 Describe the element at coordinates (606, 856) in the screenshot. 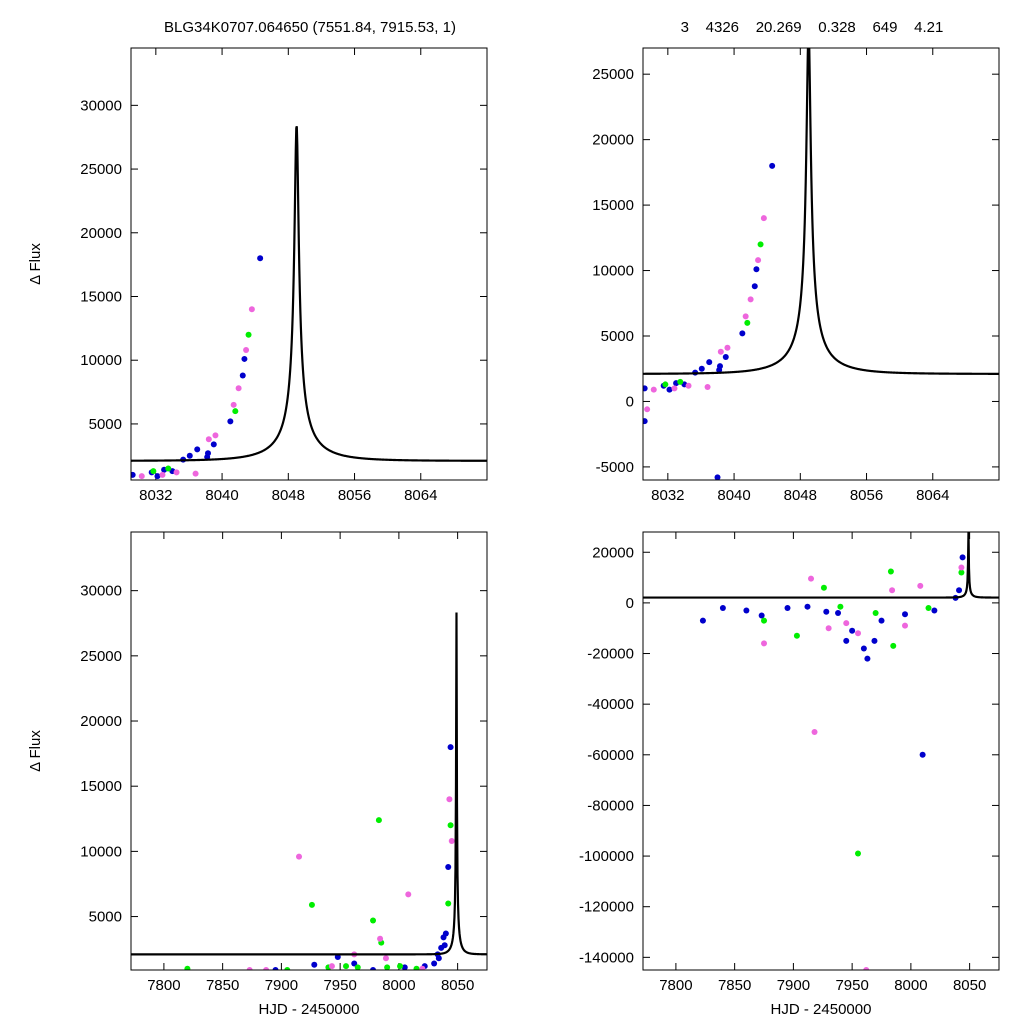

I see `y-tick-label: -100000` at that location.